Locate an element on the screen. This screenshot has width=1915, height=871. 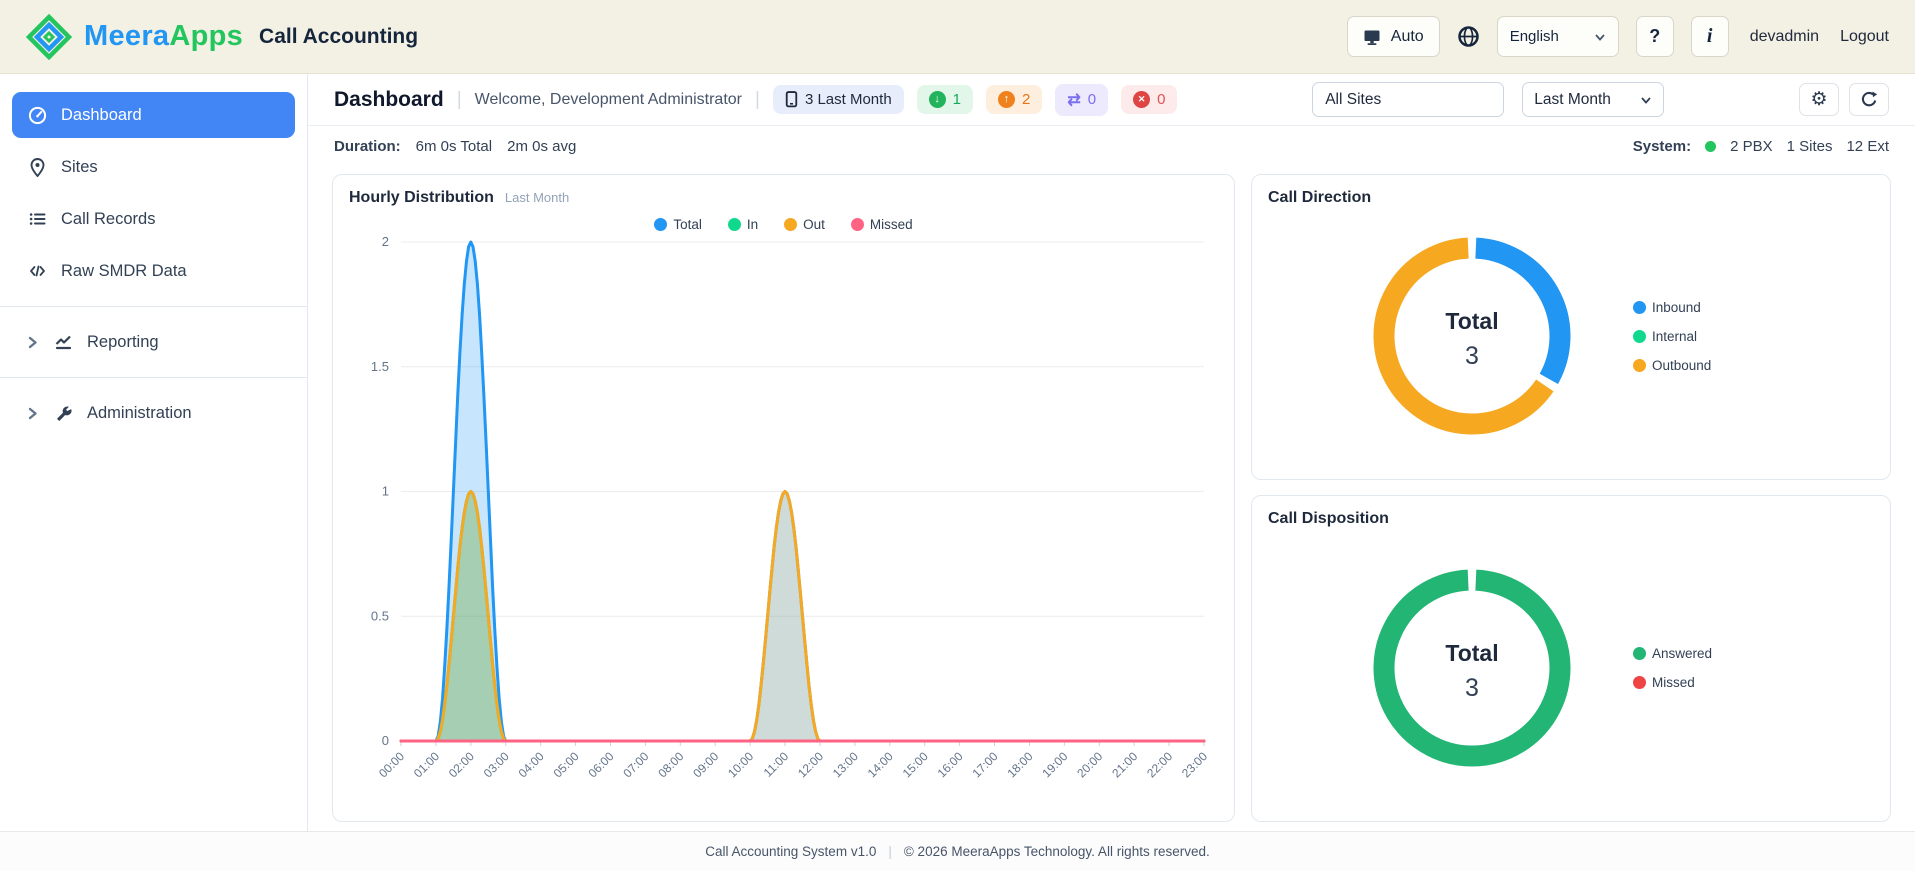
chart-line-icon is located at coordinates (63, 342).